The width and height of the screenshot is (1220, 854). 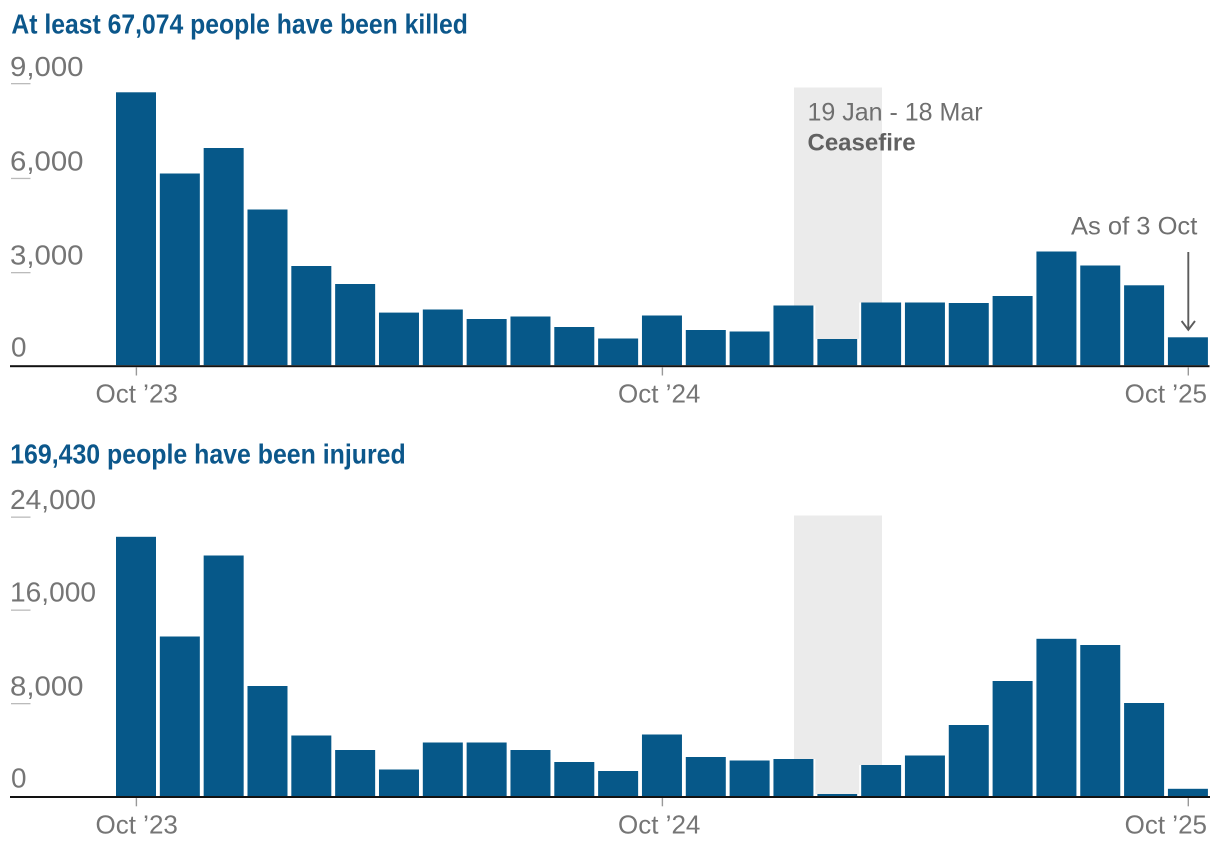 What do you see at coordinates (1134, 227) in the screenshot?
I see `svg-text: As of 3 Oct` at bounding box center [1134, 227].